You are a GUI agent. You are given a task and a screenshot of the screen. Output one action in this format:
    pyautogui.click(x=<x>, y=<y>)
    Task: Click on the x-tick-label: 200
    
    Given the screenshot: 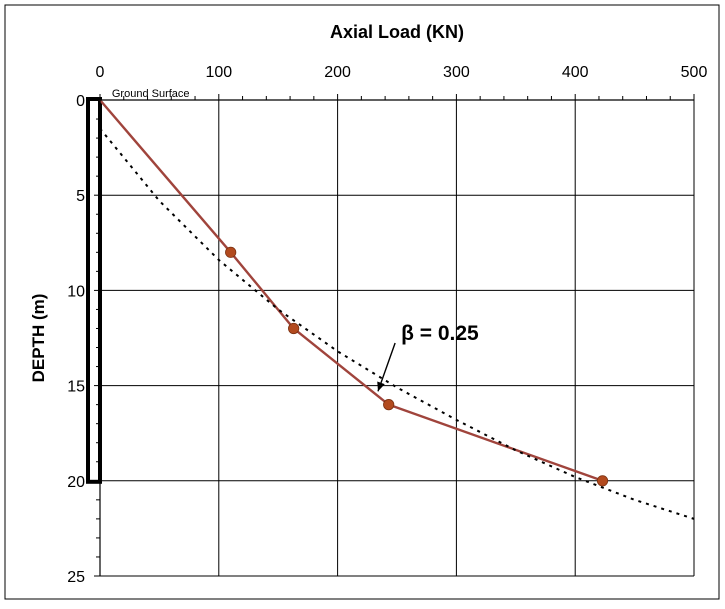 What is the action you would take?
    pyautogui.click(x=337, y=72)
    